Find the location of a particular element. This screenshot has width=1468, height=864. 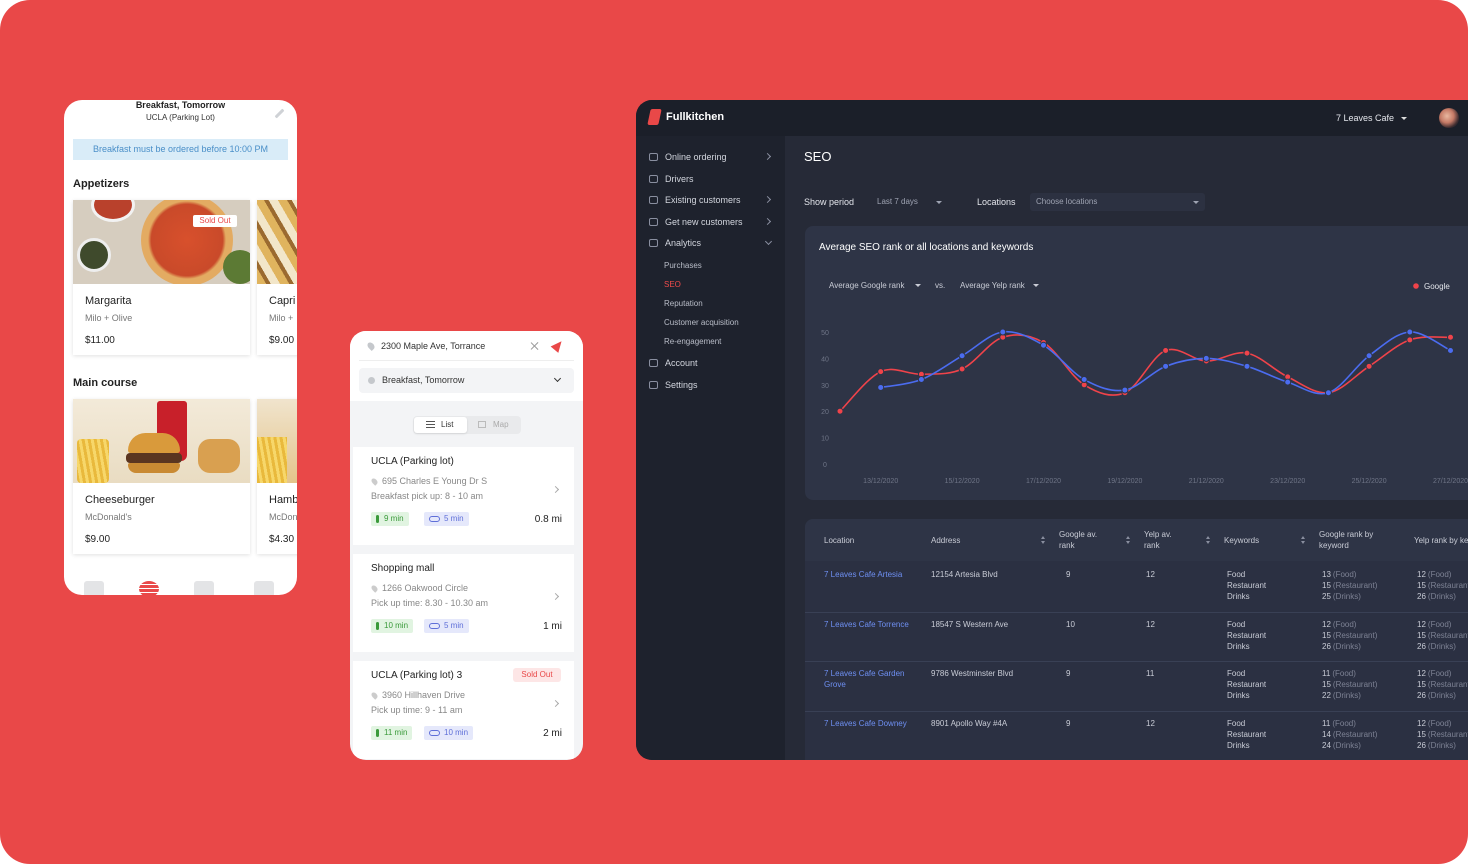

location-address: 3960 Hillhaven Drive is located at coordinates (424, 695).